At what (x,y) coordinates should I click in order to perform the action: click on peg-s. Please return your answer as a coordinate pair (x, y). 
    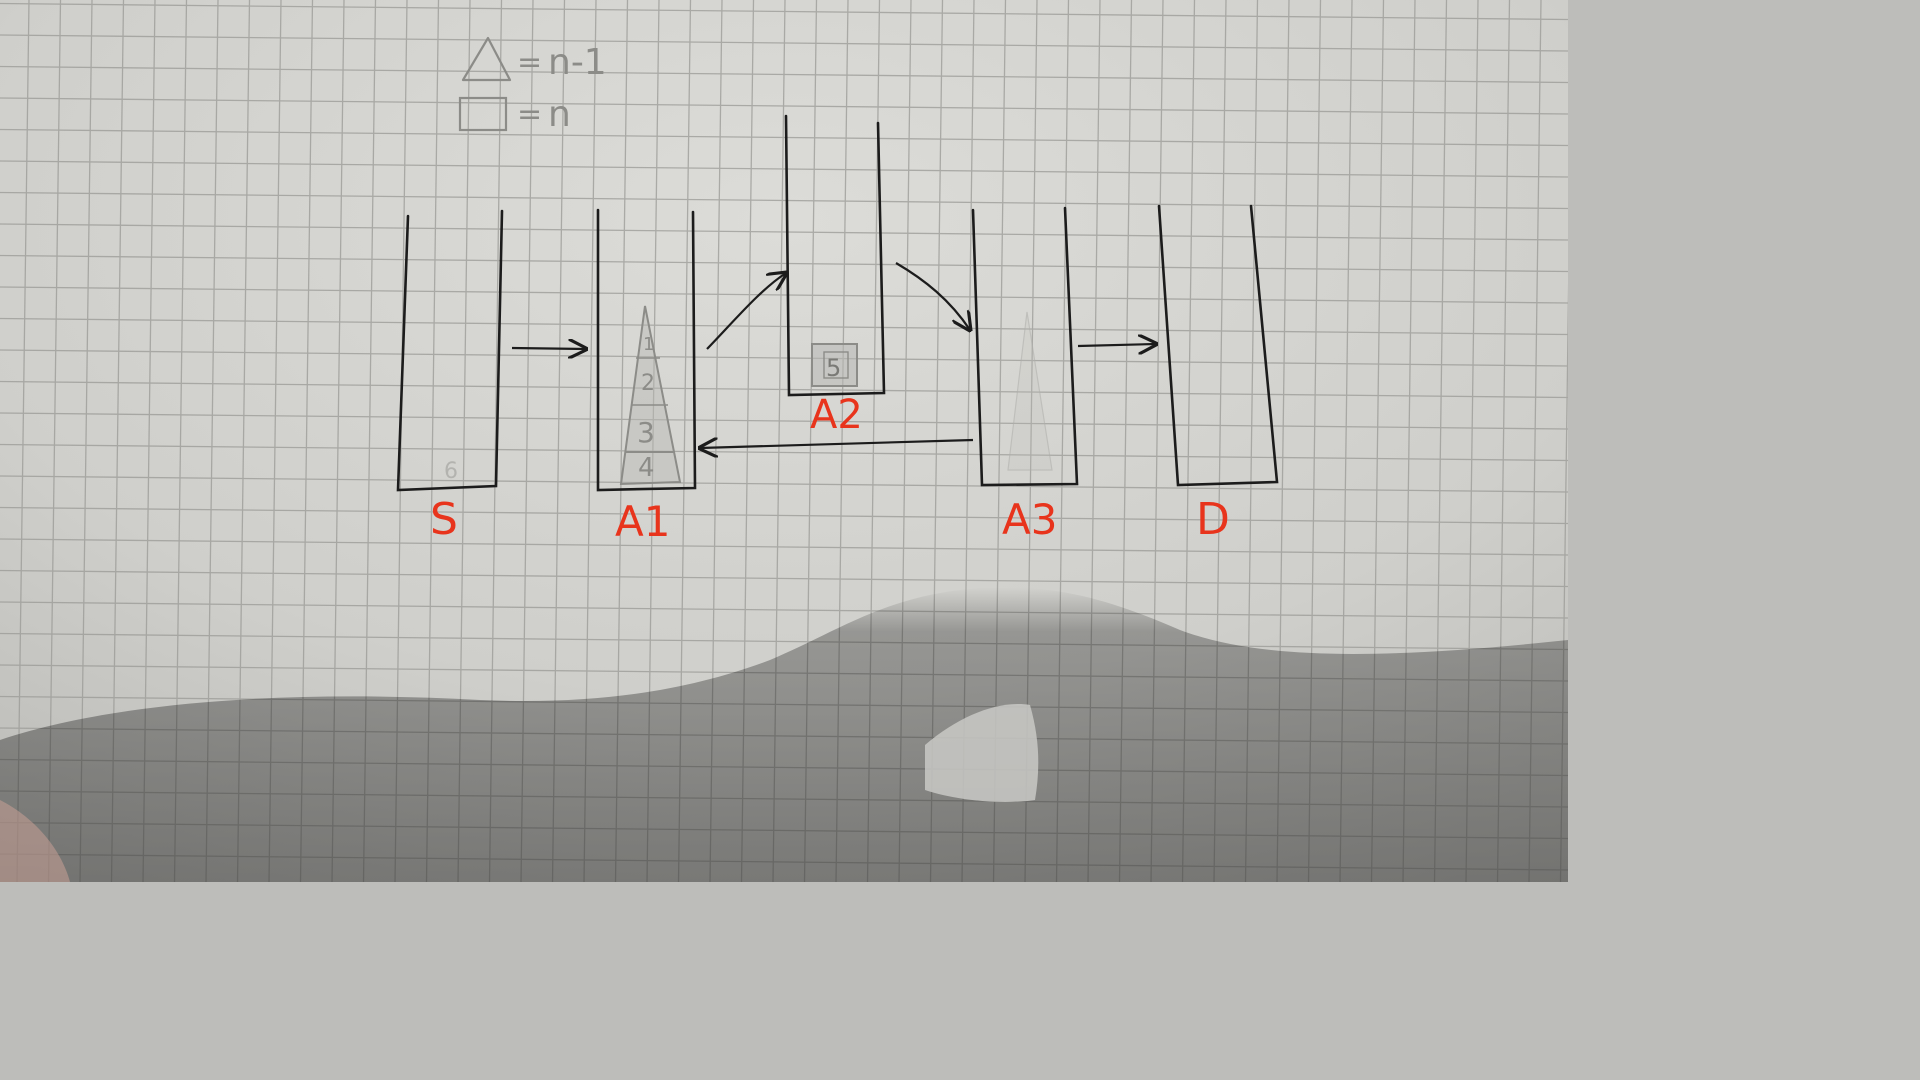
    Looking at the image, I should click on (450, 350).